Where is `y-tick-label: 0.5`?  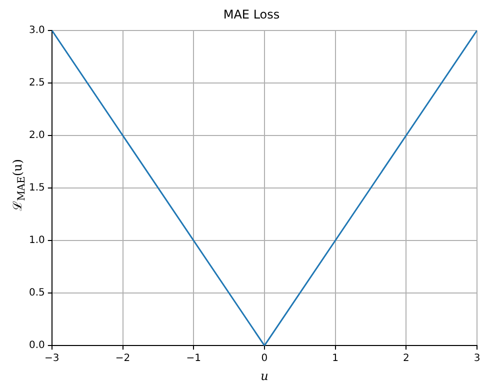
y-tick-label: 0.5 is located at coordinates (36, 293).